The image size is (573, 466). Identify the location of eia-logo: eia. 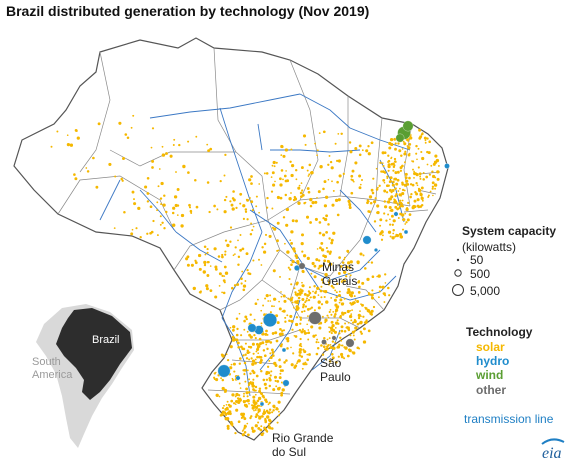
(553, 450).